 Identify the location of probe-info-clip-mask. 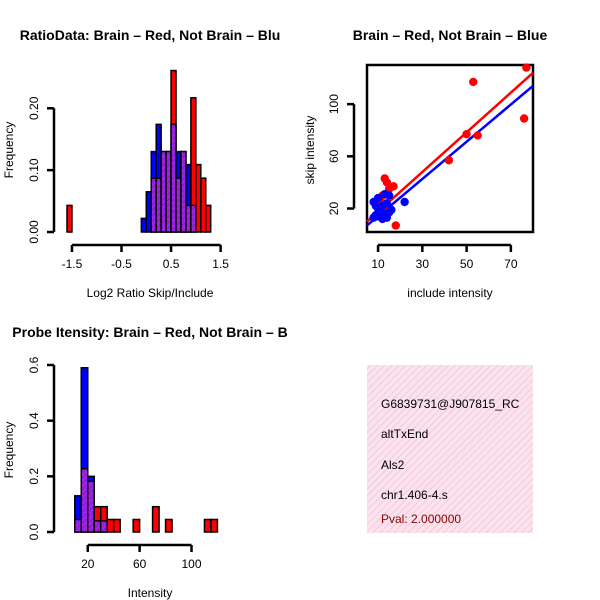
(566, 405).